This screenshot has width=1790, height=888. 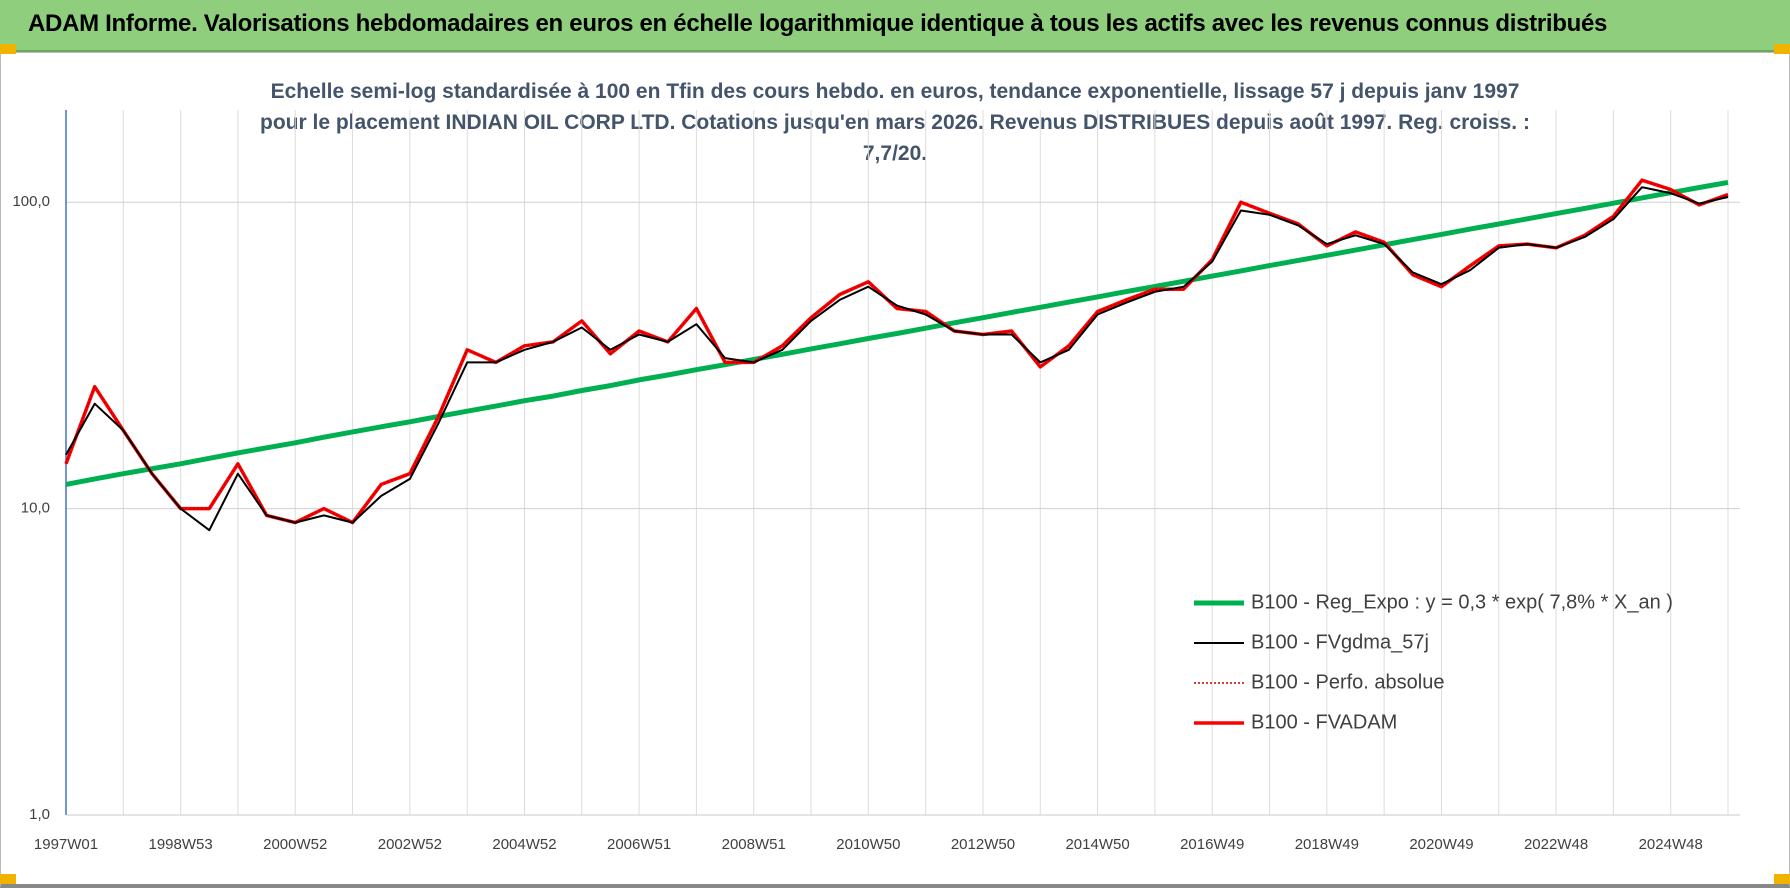 What do you see at coordinates (639, 844) in the screenshot?
I see `x-tick-label: 2006W51` at bounding box center [639, 844].